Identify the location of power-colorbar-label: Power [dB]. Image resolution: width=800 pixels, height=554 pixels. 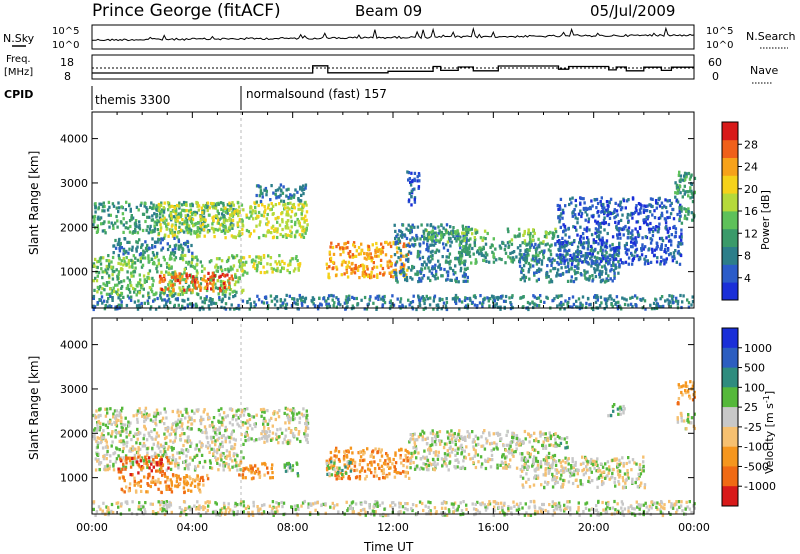
(765, 220).